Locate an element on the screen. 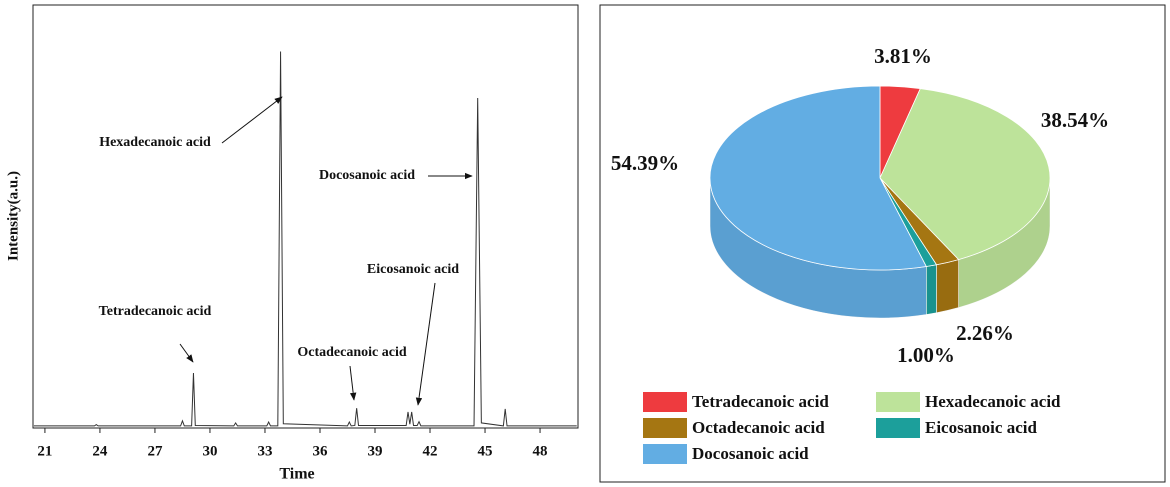 This screenshot has height=487, width=1170. x-tick-label: 33 is located at coordinates (264, 451).